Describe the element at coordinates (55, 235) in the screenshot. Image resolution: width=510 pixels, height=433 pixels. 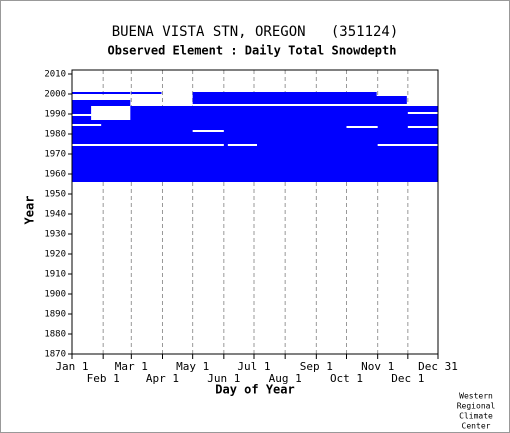
I see `y-tick-label: 1930` at that location.